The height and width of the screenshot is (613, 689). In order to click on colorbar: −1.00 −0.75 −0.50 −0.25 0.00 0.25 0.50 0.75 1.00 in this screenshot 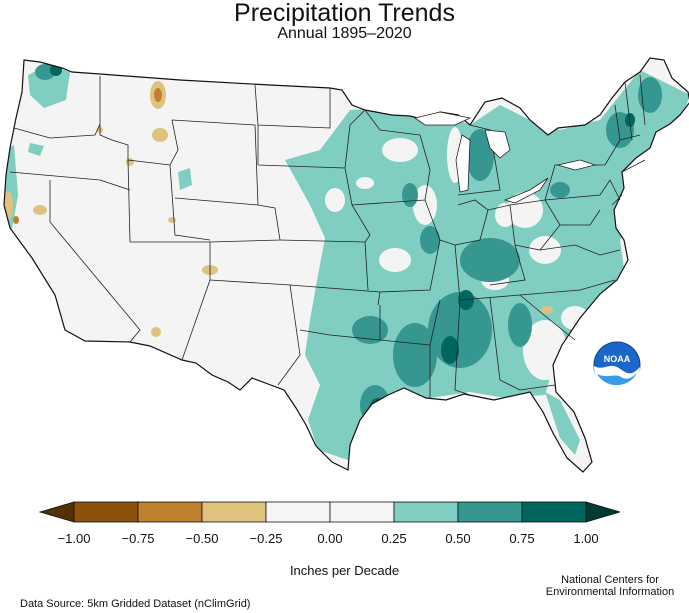, I will do `click(329, 523)`.